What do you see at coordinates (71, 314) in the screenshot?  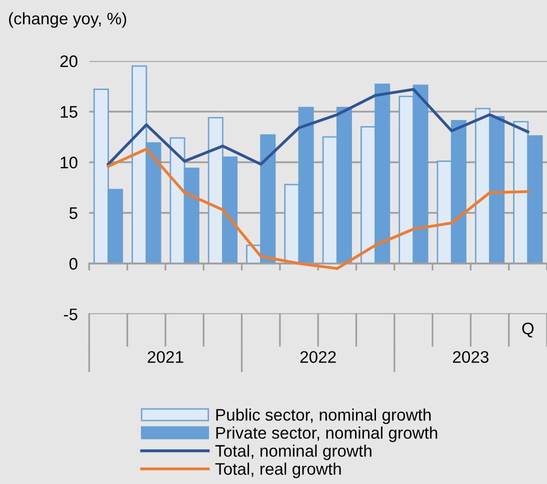 I see `y-tick-label: -5` at bounding box center [71, 314].